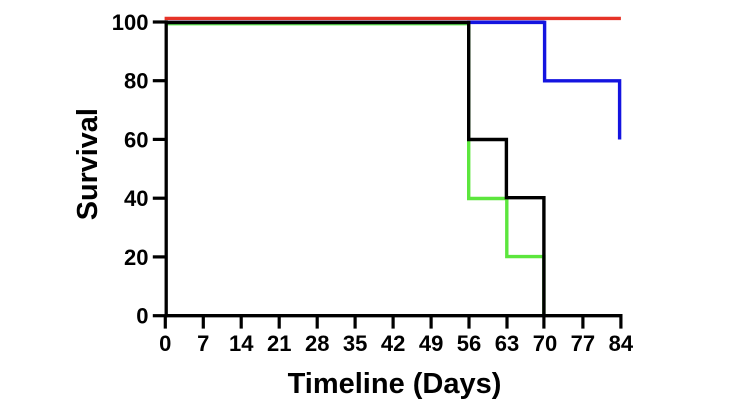  What do you see at coordinates (395, 384) in the screenshot?
I see `svg-text: Timeline (Days)` at bounding box center [395, 384].